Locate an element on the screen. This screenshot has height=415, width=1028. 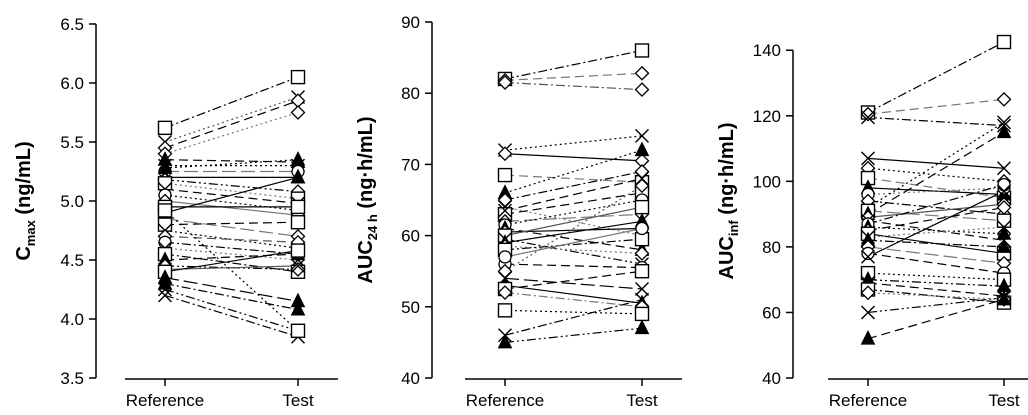
y-tick-label: 120 is located at coordinates (767, 116).